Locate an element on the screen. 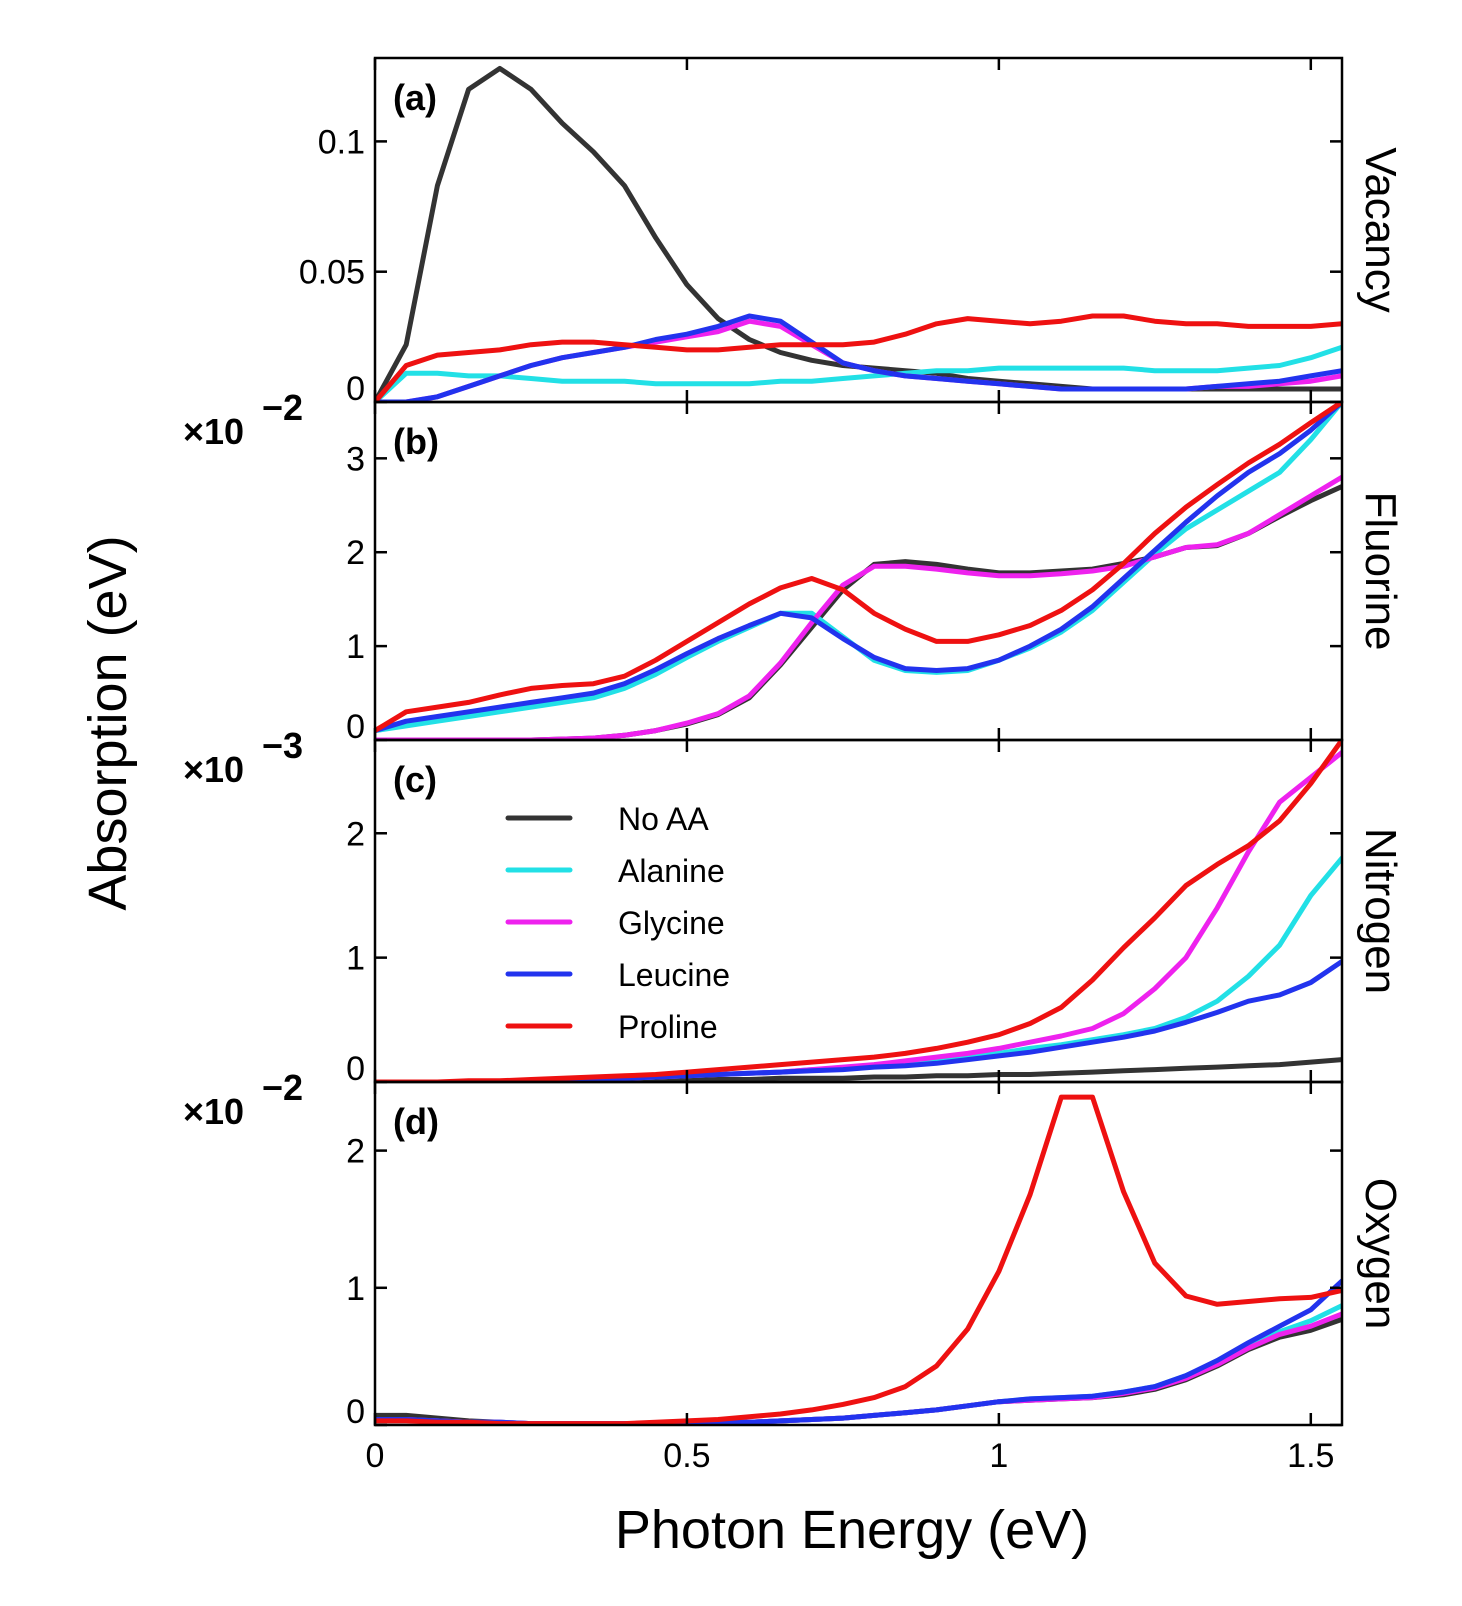 The height and width of the screenshot is (1606, 1462). y-axis-title: Absorption (eV) is located at coordinates (108, 722).